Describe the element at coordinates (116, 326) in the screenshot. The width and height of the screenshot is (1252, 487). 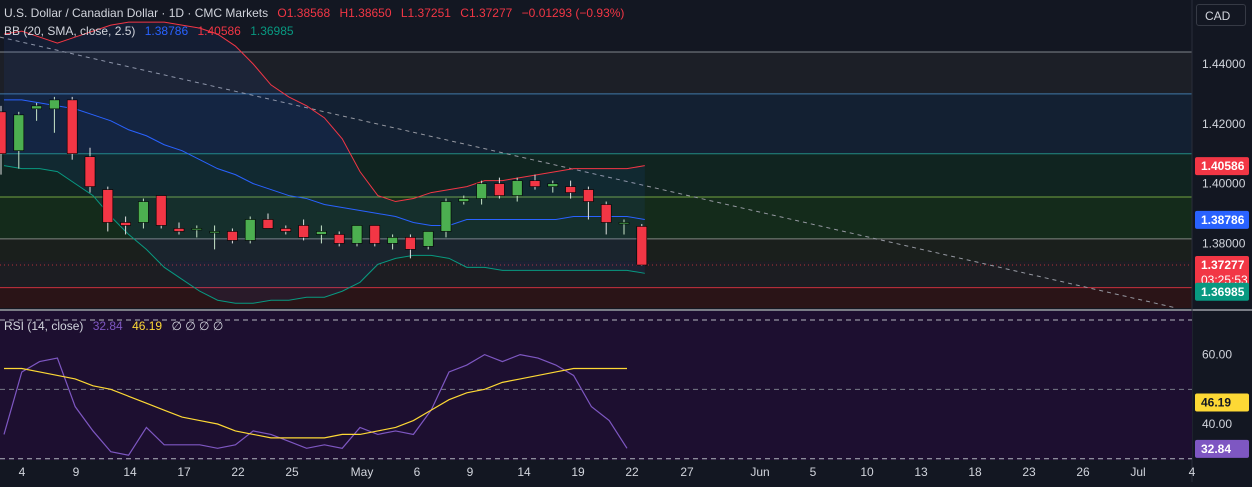
I see `rsi-header: RSI (14, close) 32.84 46.19 ∅ ∅ ∅ ∅` at that location.